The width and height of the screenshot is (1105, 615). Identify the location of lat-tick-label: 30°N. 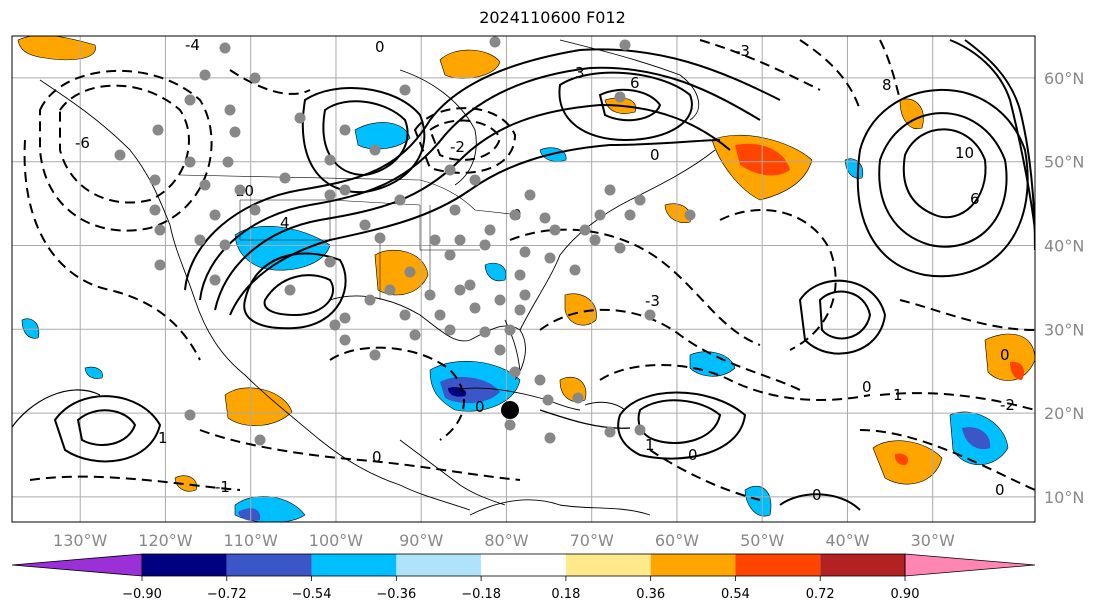
(1064, 329).